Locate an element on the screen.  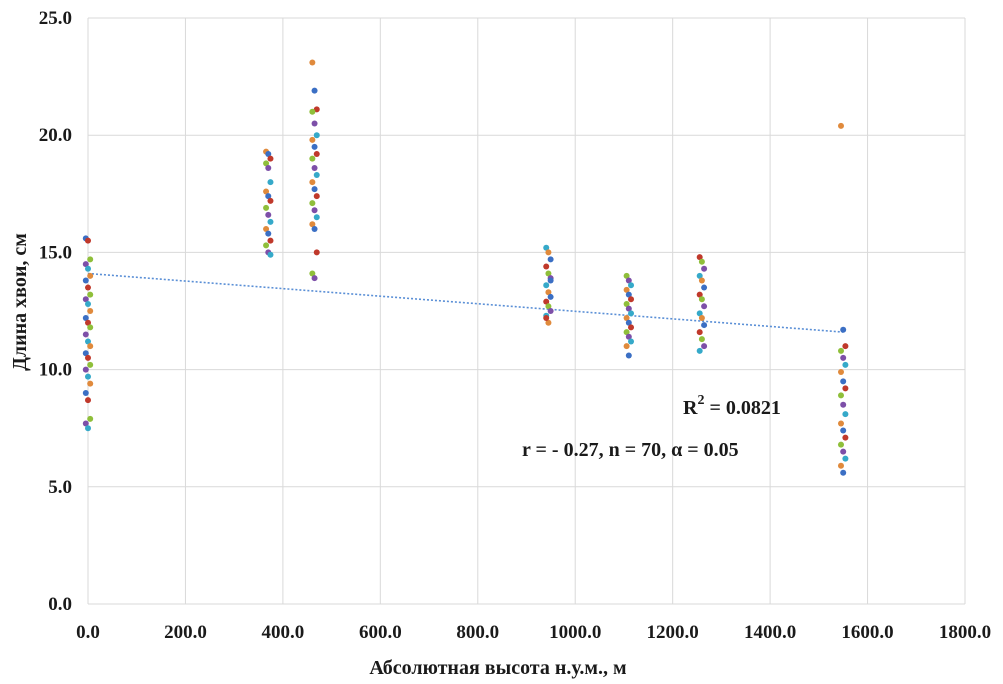
r-squared-annotation: R2 = 0.0821 is located at coordinates (732, 406).